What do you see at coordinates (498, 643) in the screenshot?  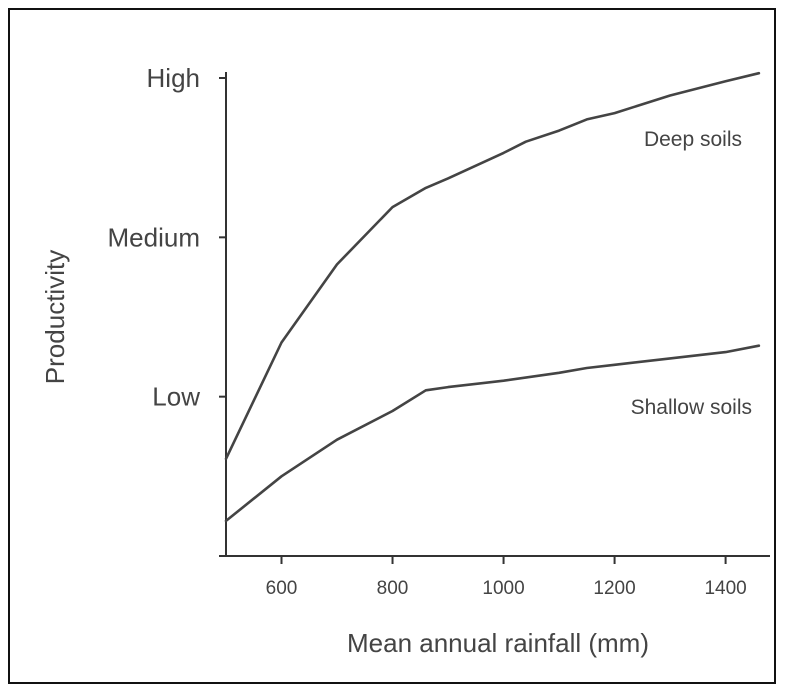 I see `x-axis-title: Mean annual rainfall (mm)` at bounding box center [498, 643].